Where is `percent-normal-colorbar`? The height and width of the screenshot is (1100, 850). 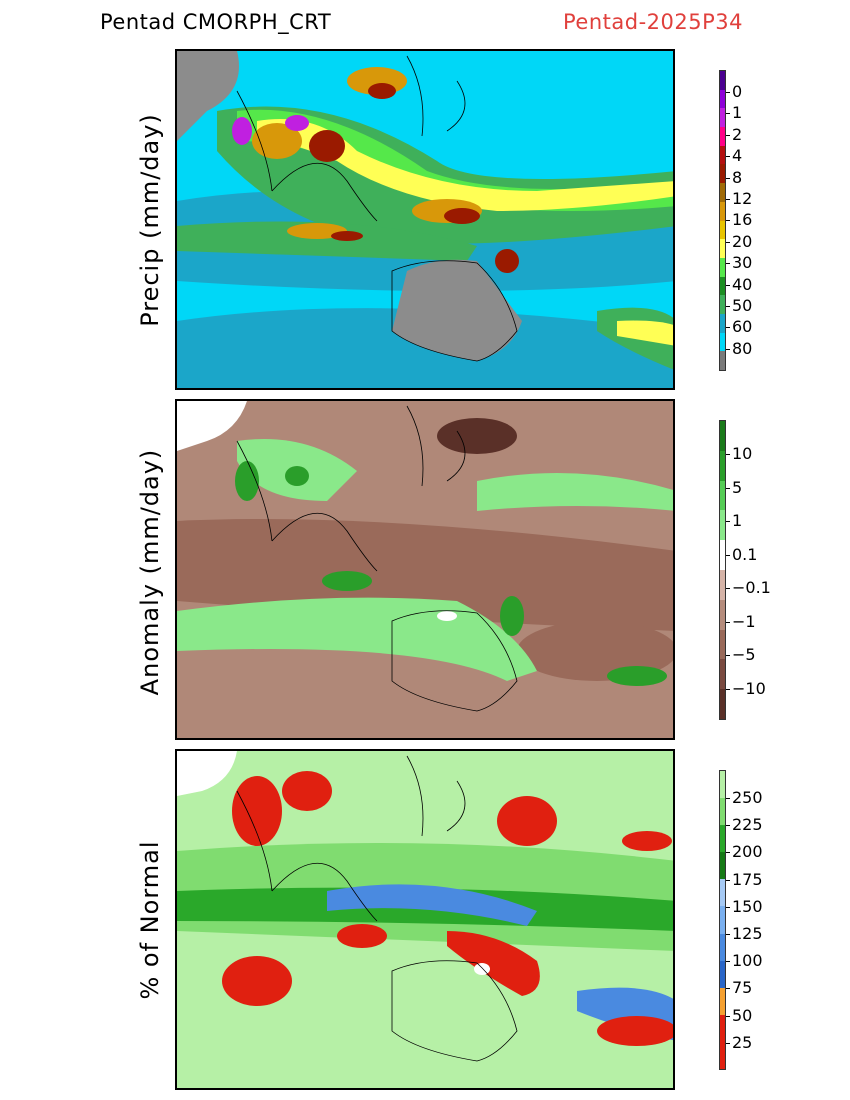 percent-normal-colorbar is located at coordinates (722, 920).